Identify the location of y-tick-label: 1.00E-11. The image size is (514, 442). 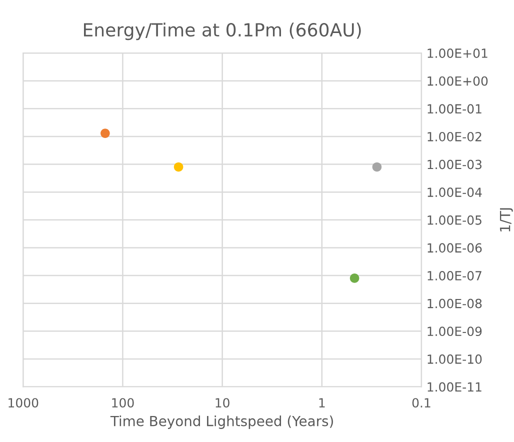
(455, 387).